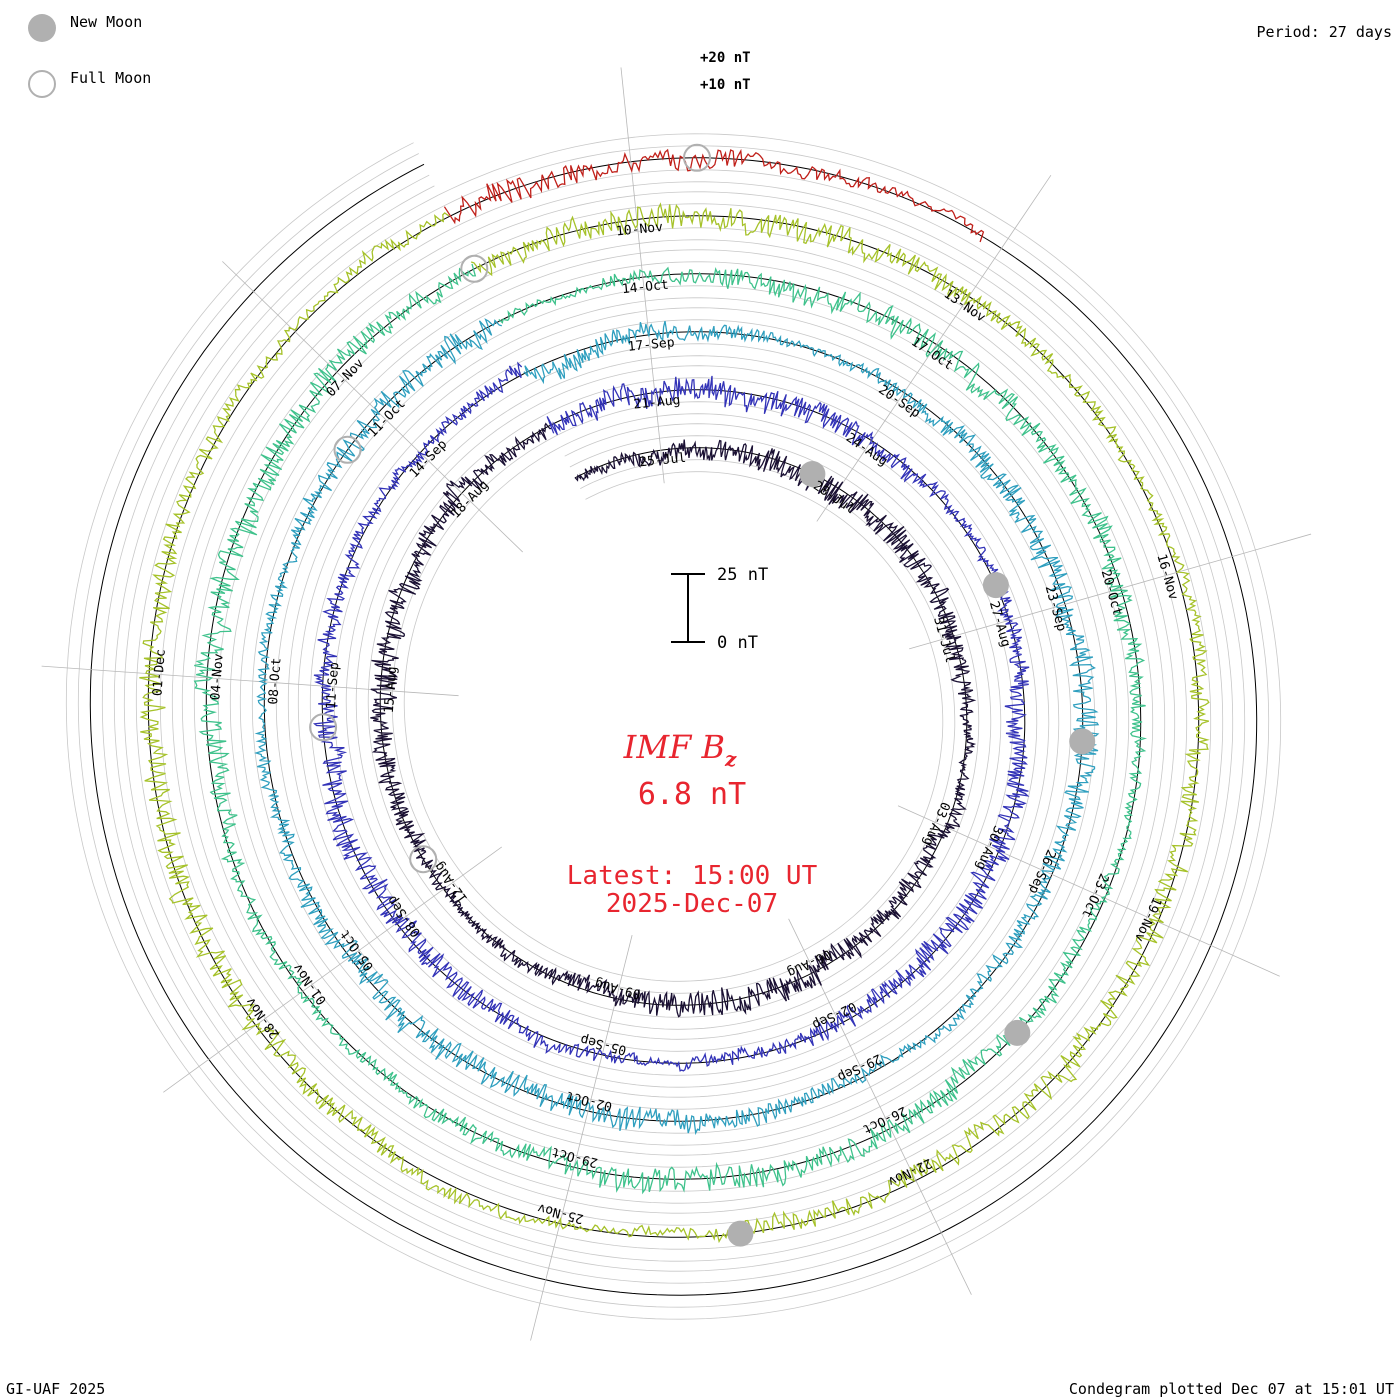 Image resolution: width=1400 pixels, height=1400 pixels. I want to click on date-tick-label: 14-Oct, so click(645, 288).